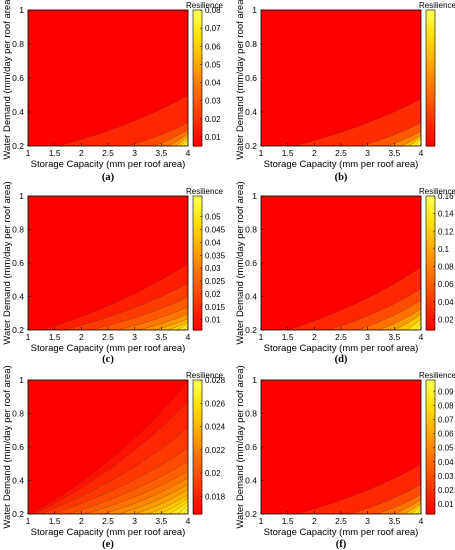 Image resolution: width=455 pixels, height=550 pixels. I want to click on colorbar-frame, so click(430, 78).